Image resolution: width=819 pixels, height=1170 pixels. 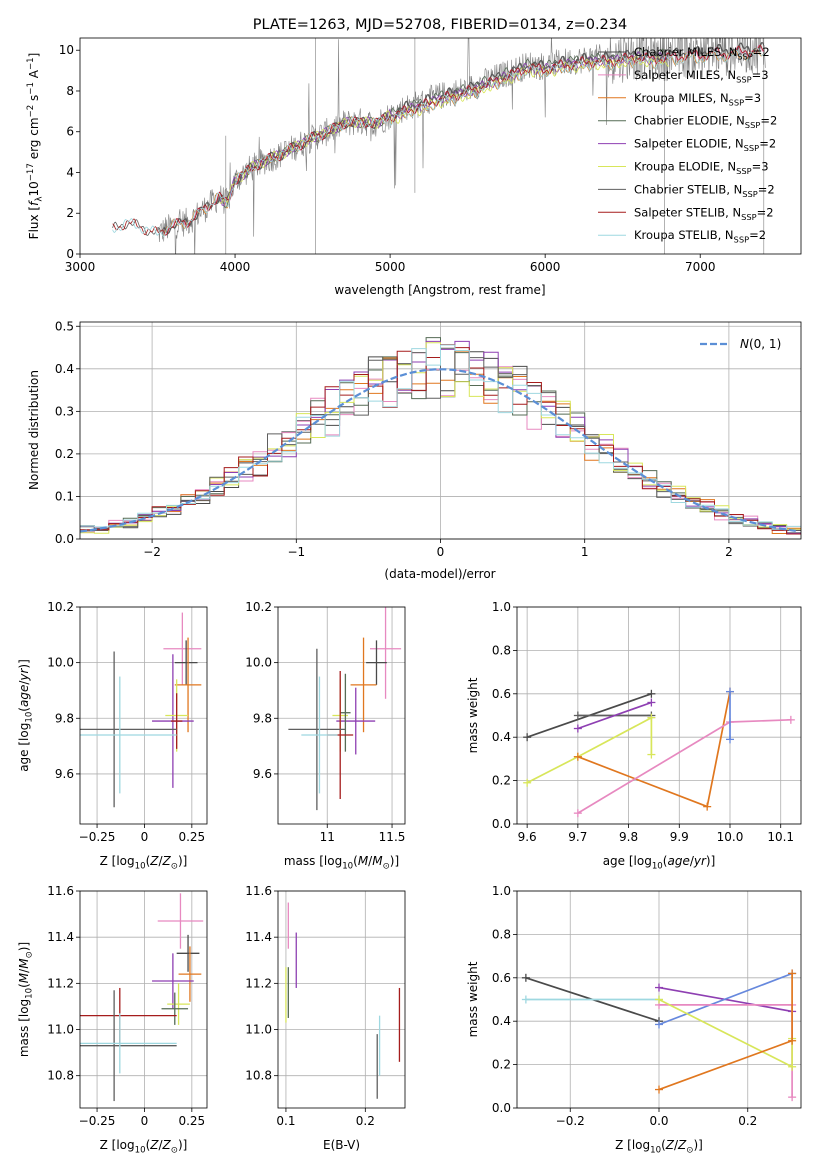 I want to click on x-axis-label: Z [log10(Z/Z⊙)], so click(x=659, y=1147).